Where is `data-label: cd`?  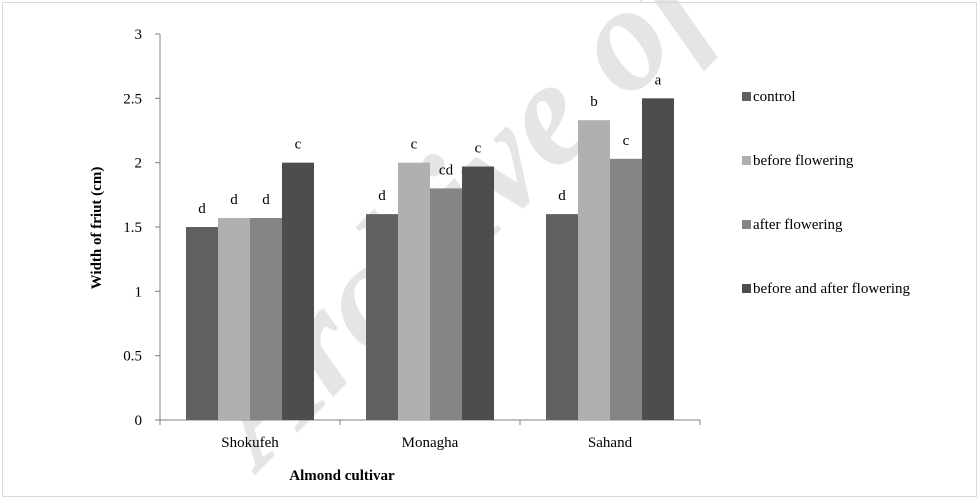
data-label: cd is located at coordinates (446, 170).